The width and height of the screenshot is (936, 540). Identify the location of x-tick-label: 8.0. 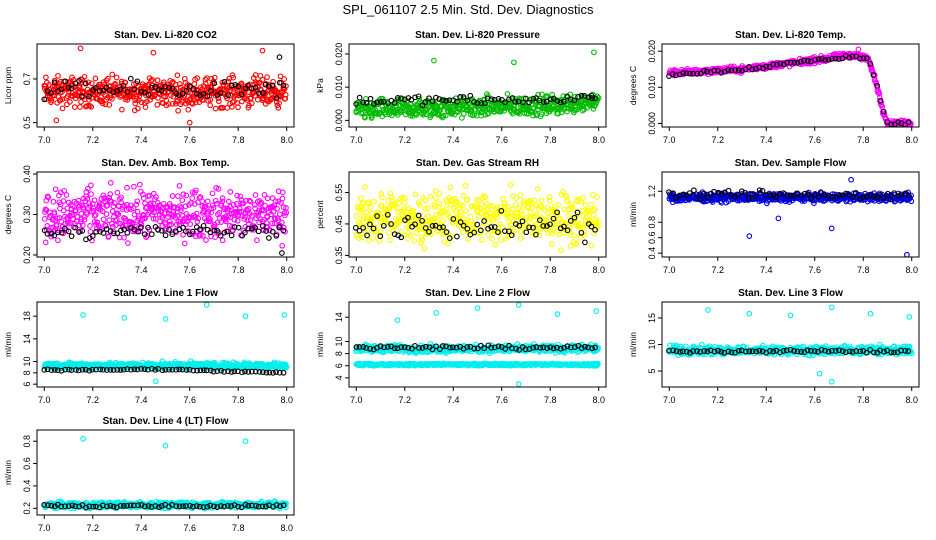
(911, 140).